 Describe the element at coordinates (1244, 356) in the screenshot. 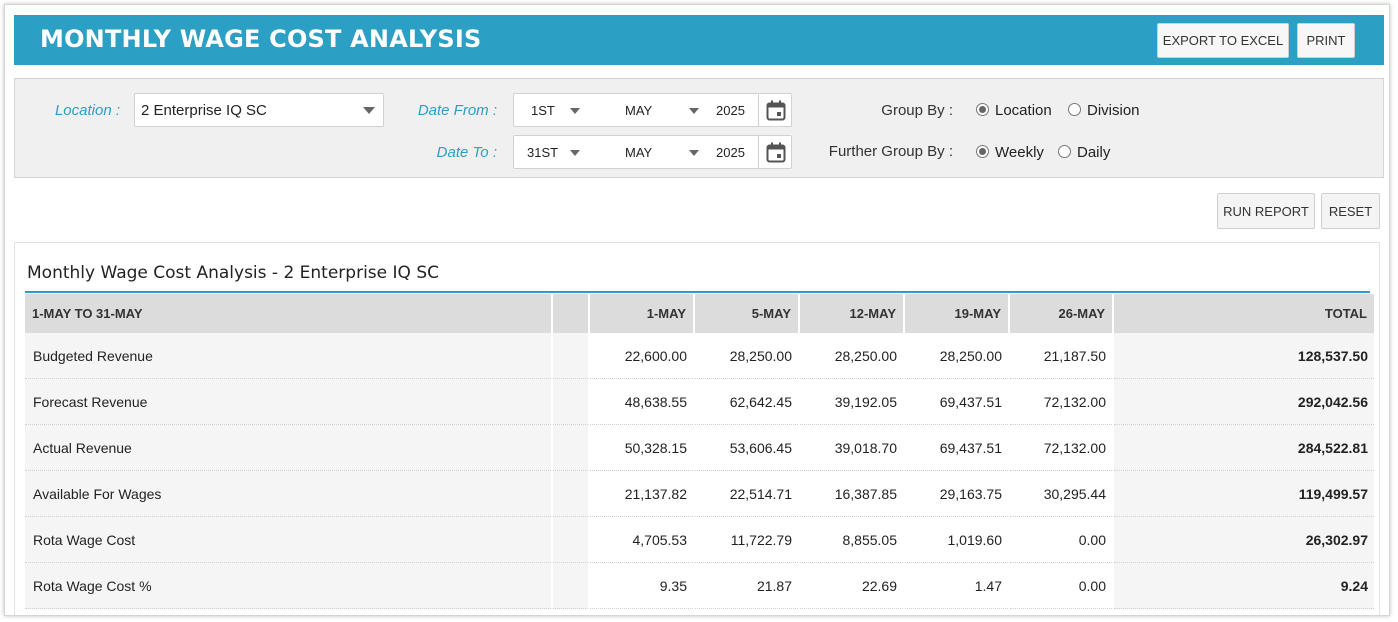

I see `total-cell: 128,537.50` at that location.